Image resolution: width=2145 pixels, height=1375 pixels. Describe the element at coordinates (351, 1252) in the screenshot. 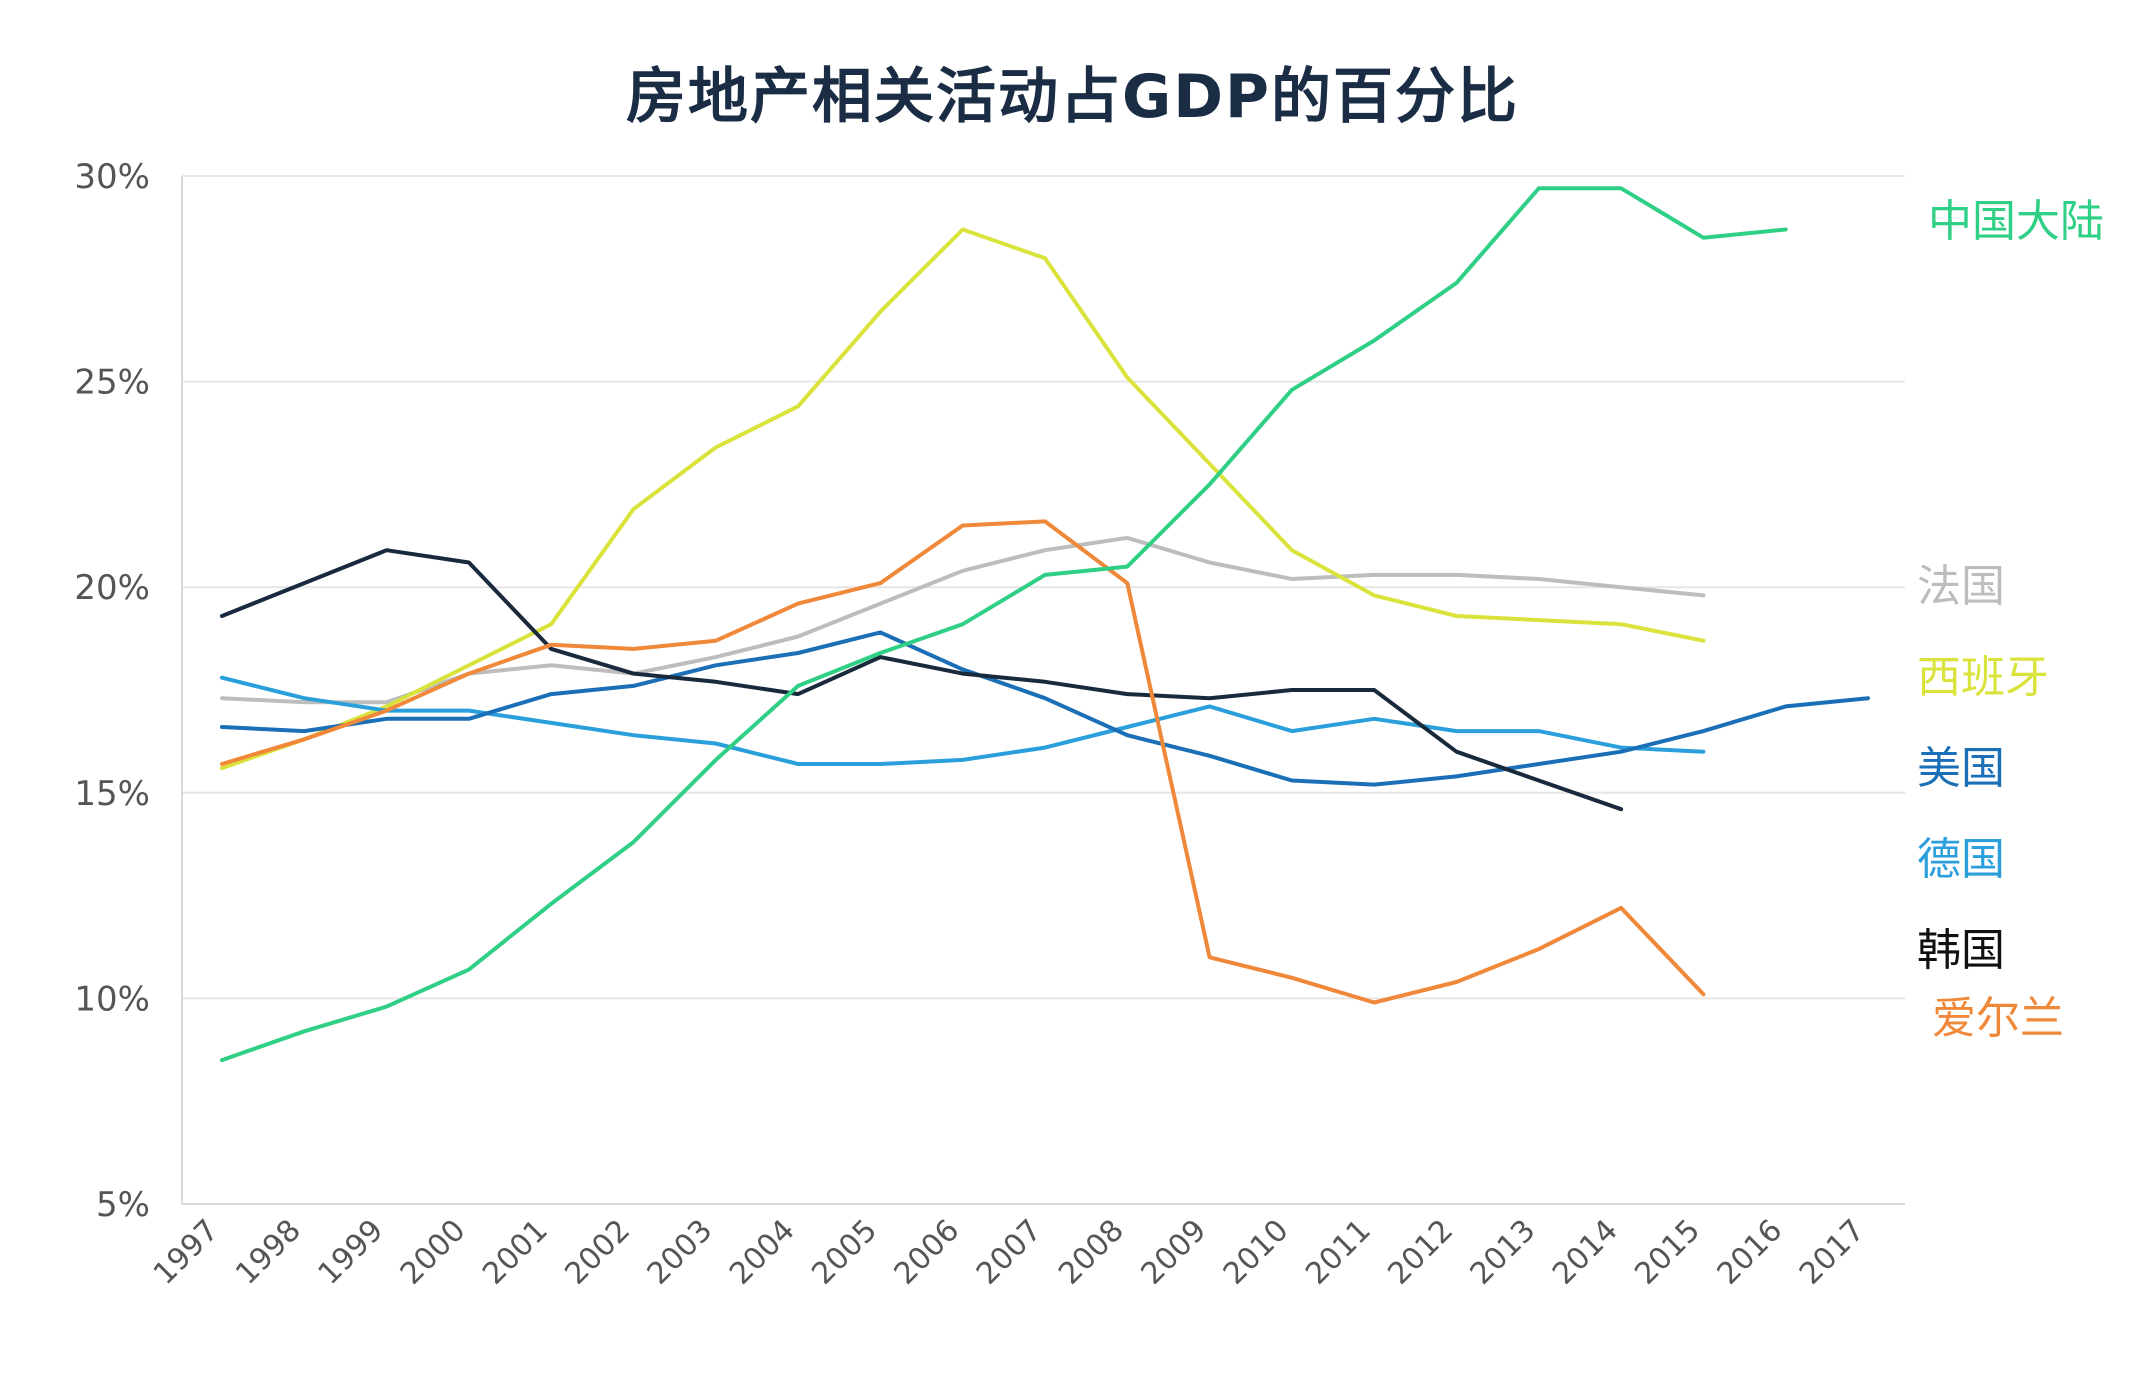

I see `x-tick-label: 1999` at that location.